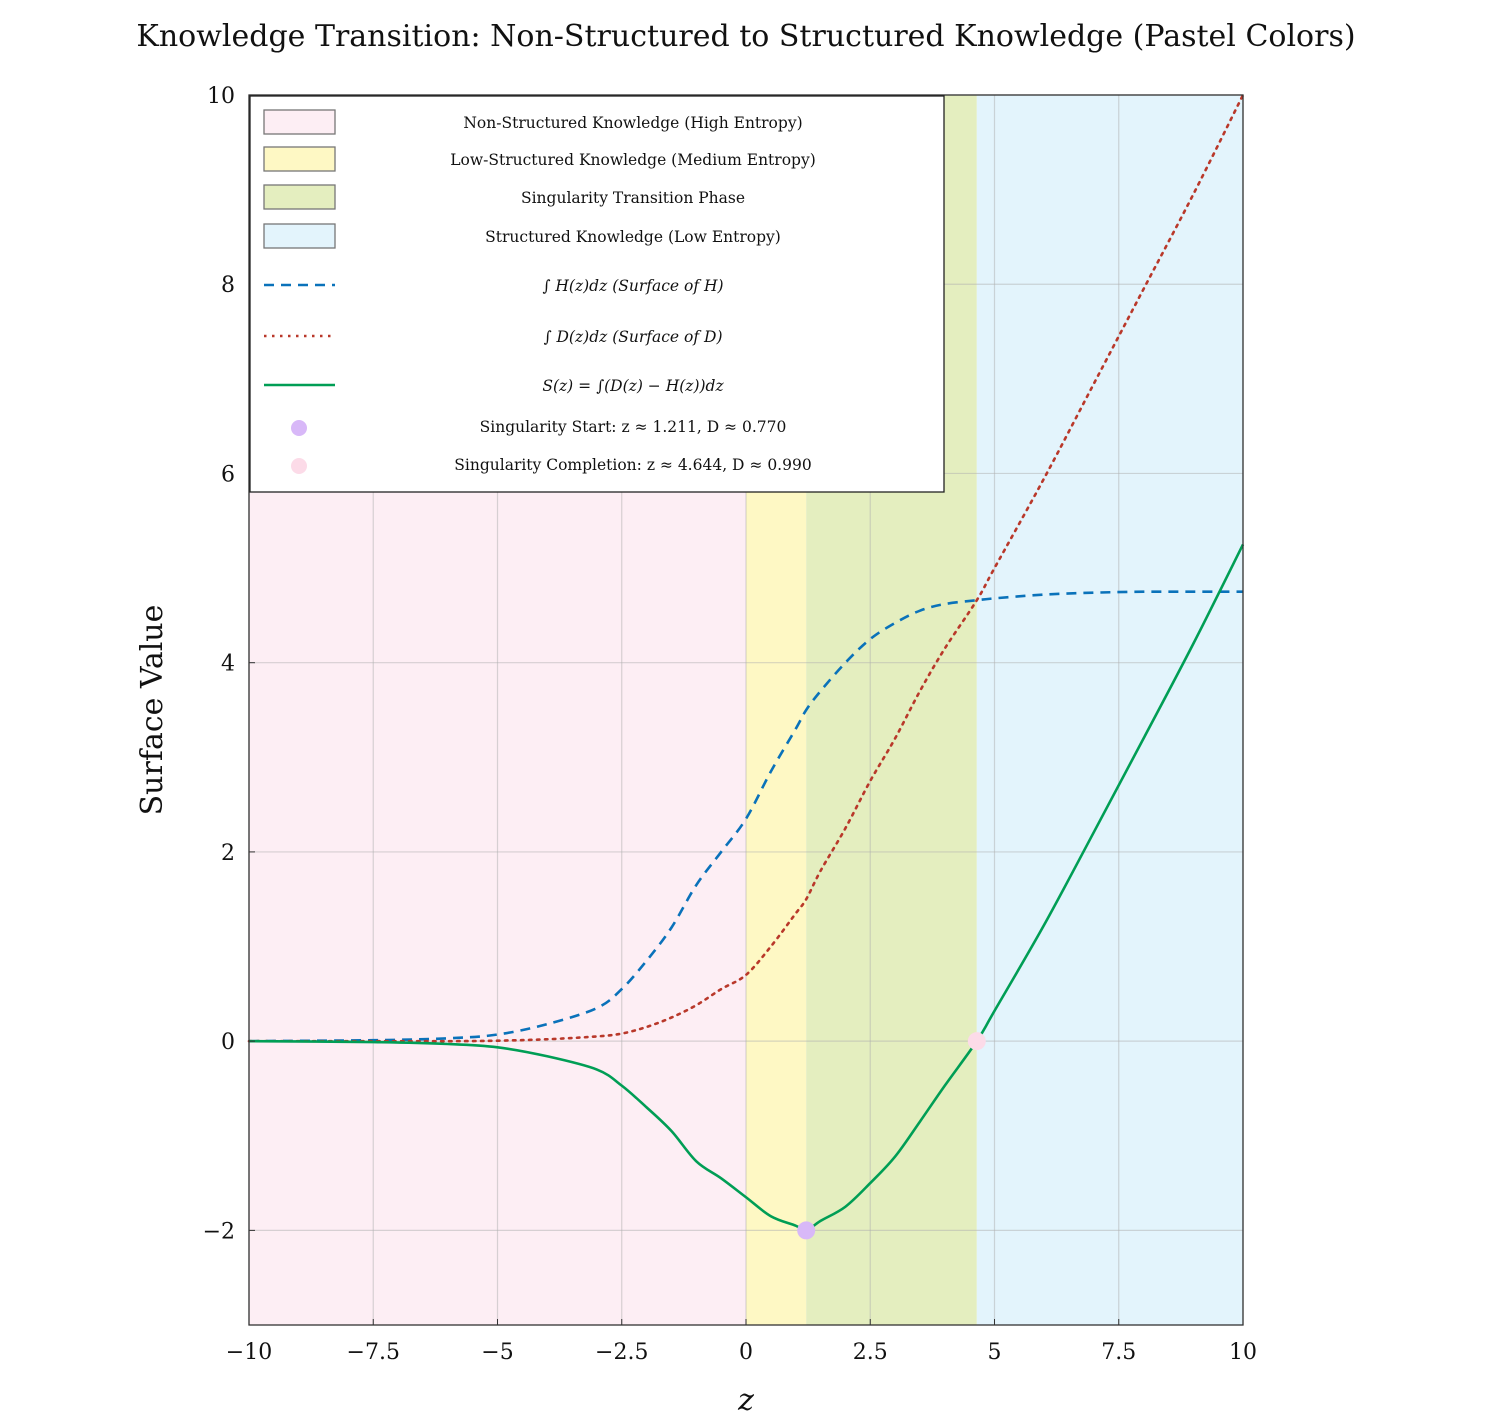 The width and height of the screenshot is (1493, 1425). I want to click on legend-label: Singularity Transition Phase, so click(633, 198).